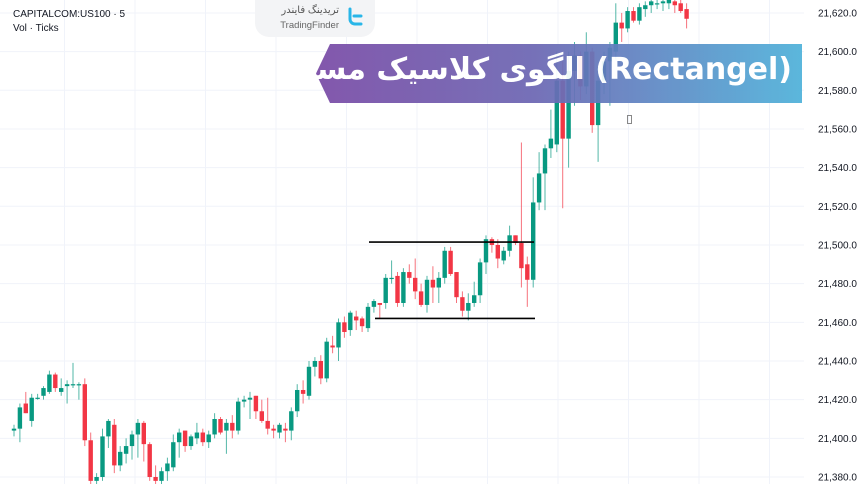 This screenshot has height=484, width=860. Describe the element at coordinates (837, 13) in the screenshot. I see `y-axis-tick-label: 21,620.0` at that location.